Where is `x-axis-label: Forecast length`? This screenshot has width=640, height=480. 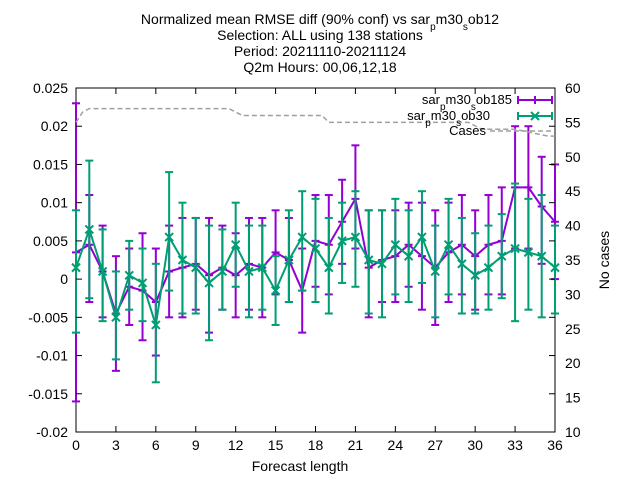
x-axis-label: Forecast length is located at coordinates (300, 466).